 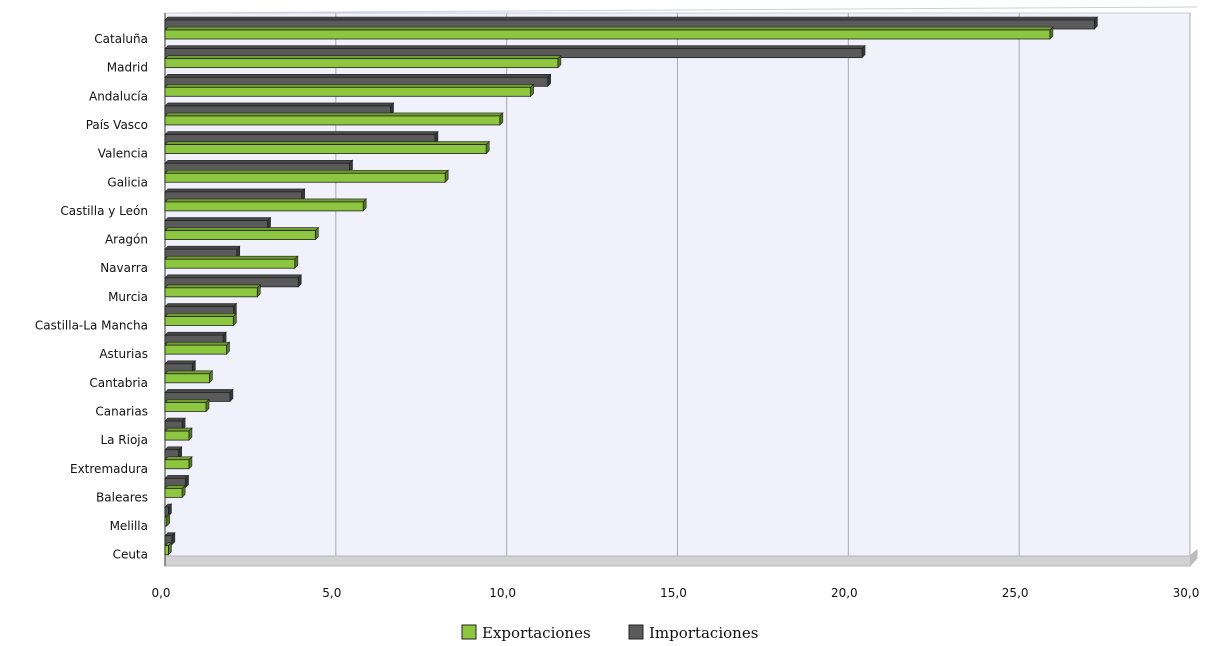 I want to click on x-tick-labels: 0,0 5,0 10,0 15,0 20,0 25,0 30,0, so click(x=675, y=593).